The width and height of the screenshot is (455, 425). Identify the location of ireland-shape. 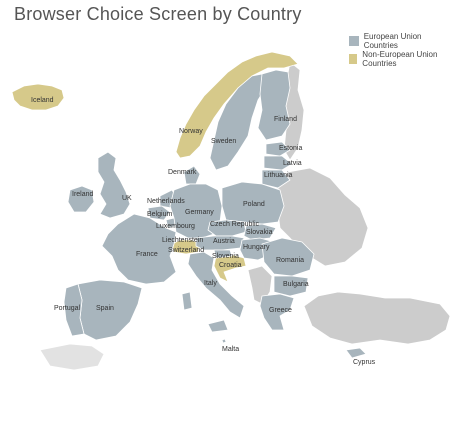
(81, 199).